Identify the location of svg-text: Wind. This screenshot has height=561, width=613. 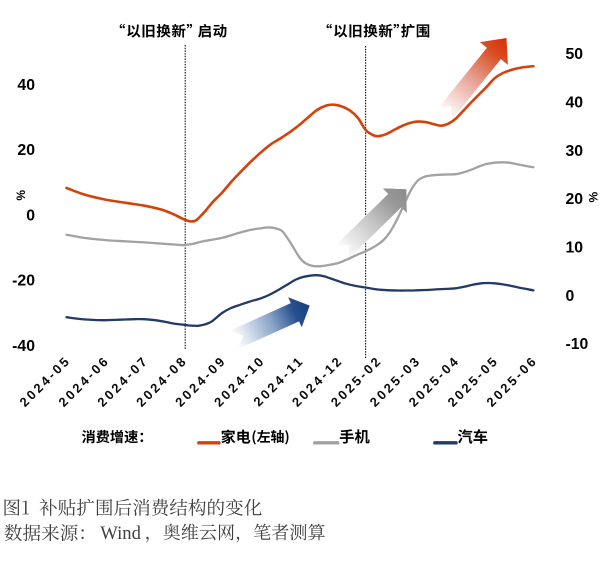
(120, 533).